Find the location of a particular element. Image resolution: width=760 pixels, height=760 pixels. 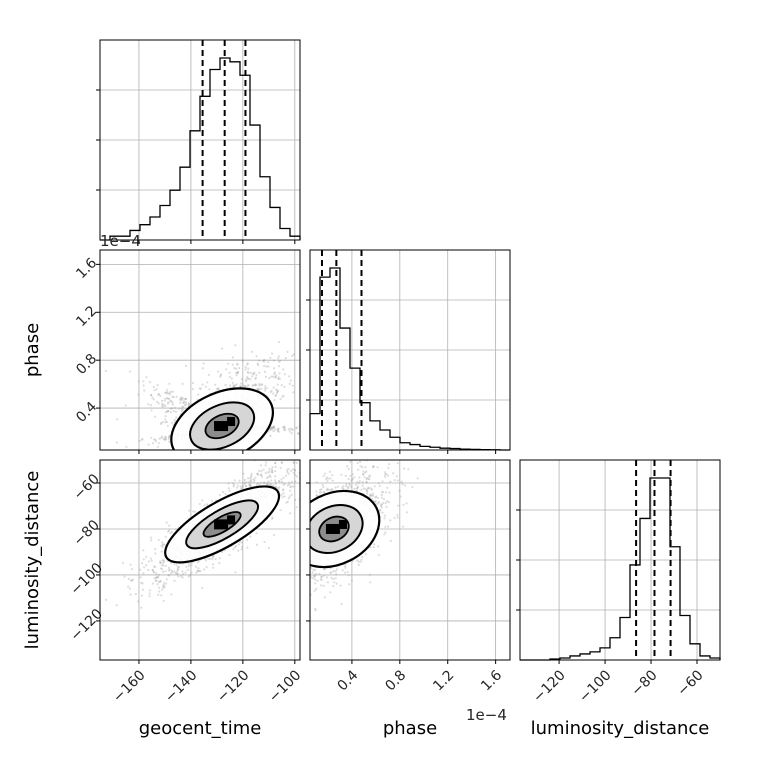

x-axis-label-phase: phase is located at coordinates (410, 728).